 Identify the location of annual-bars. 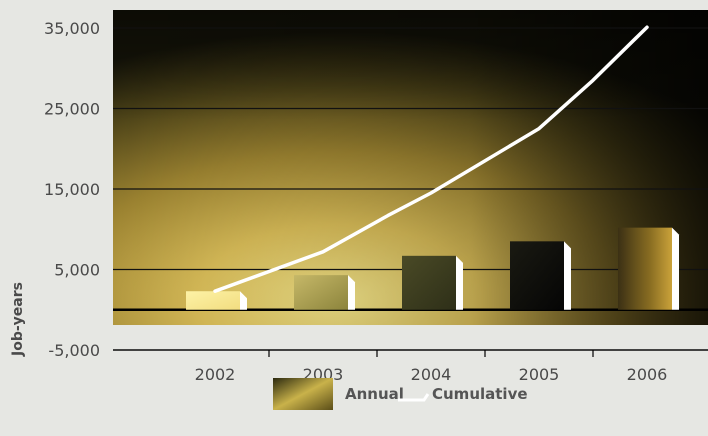
(432, 268).